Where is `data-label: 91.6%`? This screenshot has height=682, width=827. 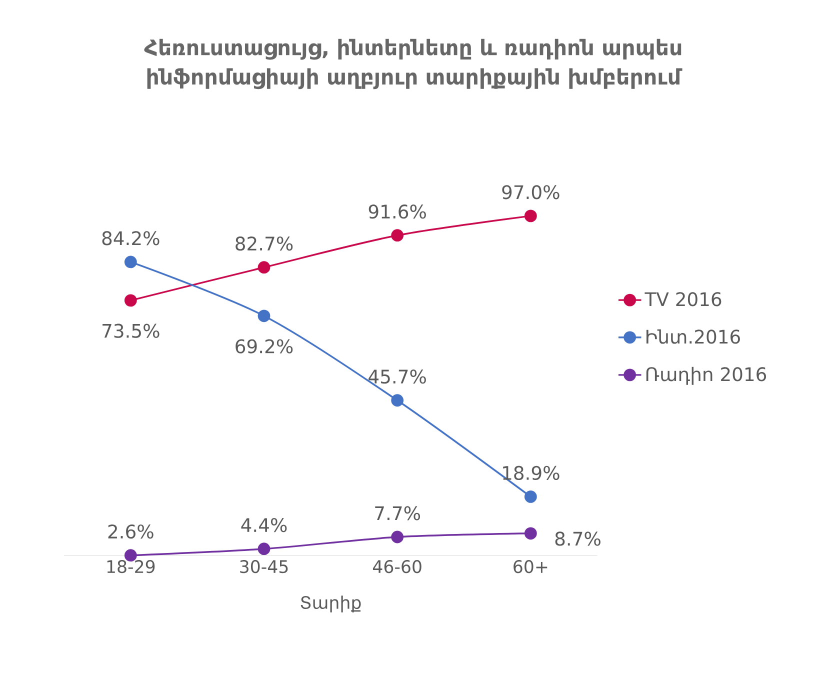 data-label: 91.6% is located at coordinates (397, 211).